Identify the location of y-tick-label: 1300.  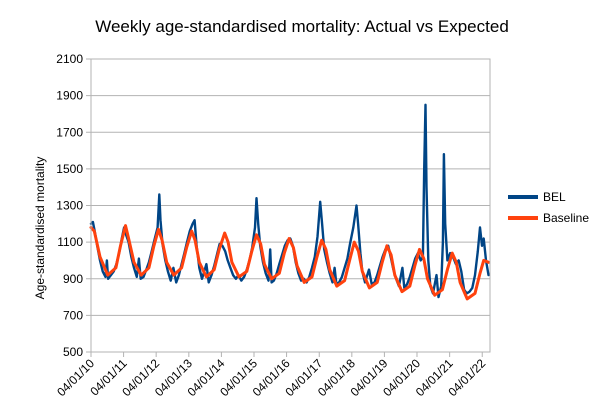
(69, 206).